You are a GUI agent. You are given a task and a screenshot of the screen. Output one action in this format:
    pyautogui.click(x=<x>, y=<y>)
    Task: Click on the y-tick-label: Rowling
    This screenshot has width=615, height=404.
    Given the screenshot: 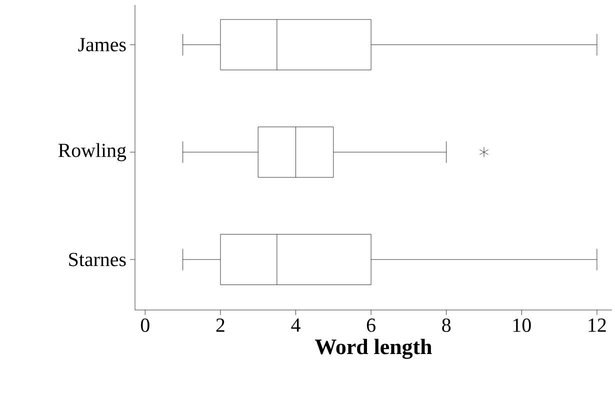 What is the action you would take?
    pyautogui.click(x=92, y=152)
    